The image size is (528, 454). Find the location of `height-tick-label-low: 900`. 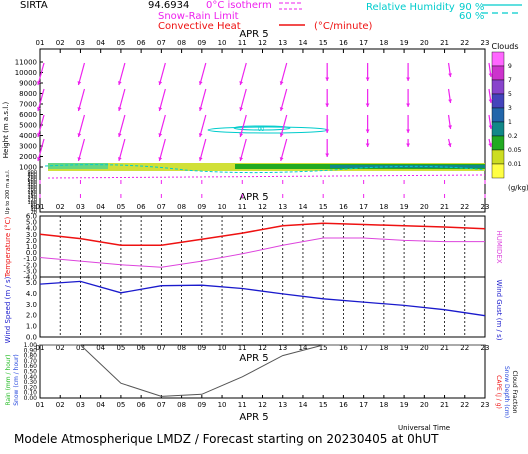

height-tick-label-low: 900 is located at coordinates (32, 173).